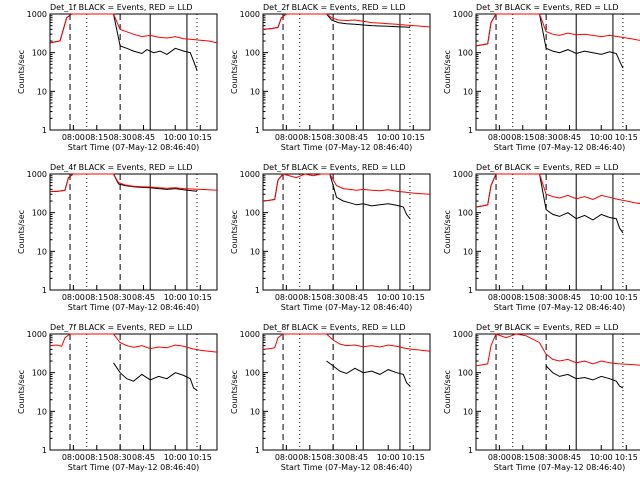  What do you see at coordinates (334, 7) in the screenshot?
I see `panel-title: Det_2f BLACK = Events, RED = LLD` at bounding box center [334, 7].